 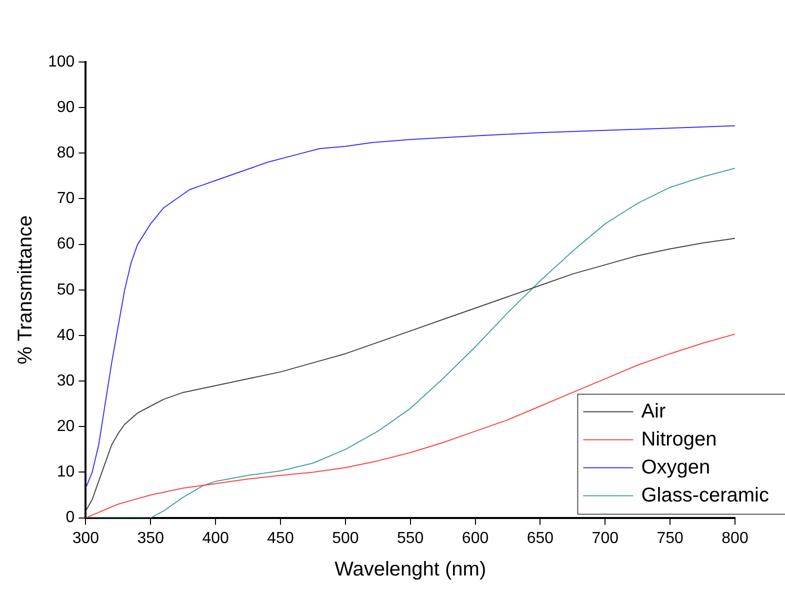 What do you see at coordinates (735, 538) in the screenshot?
I see `x-tick-label: 800` at bounding box center [735, 538].